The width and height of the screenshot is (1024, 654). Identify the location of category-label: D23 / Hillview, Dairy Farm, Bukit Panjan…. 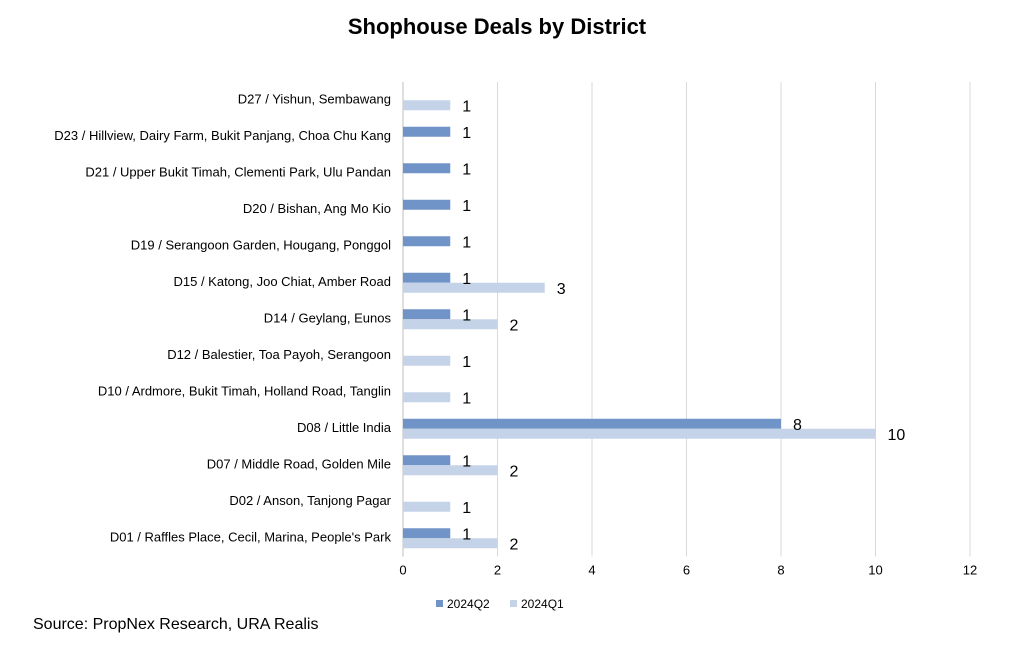
(222, 135).